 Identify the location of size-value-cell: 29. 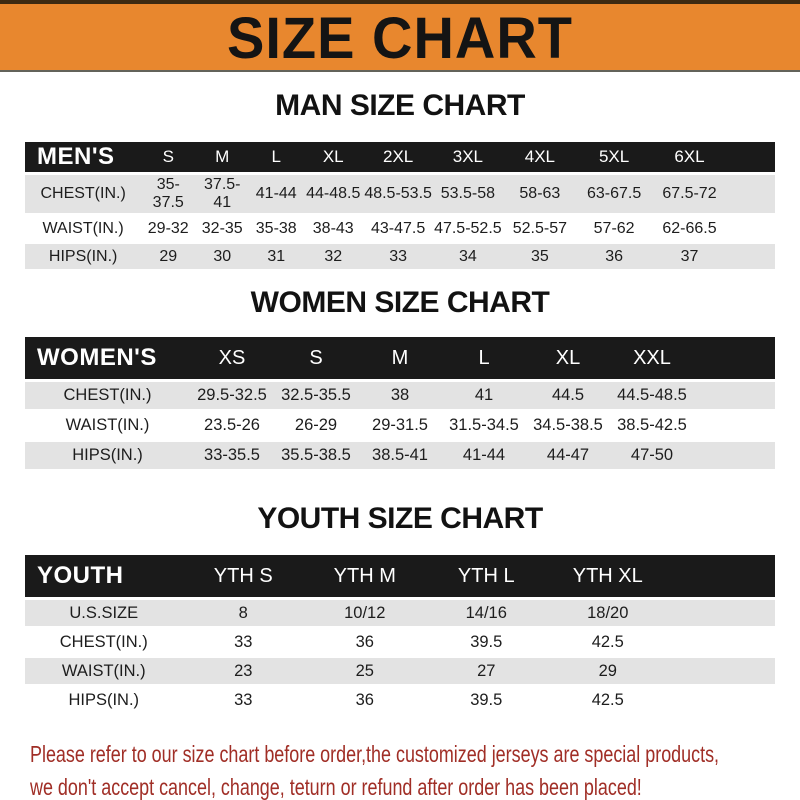
(608, 671).